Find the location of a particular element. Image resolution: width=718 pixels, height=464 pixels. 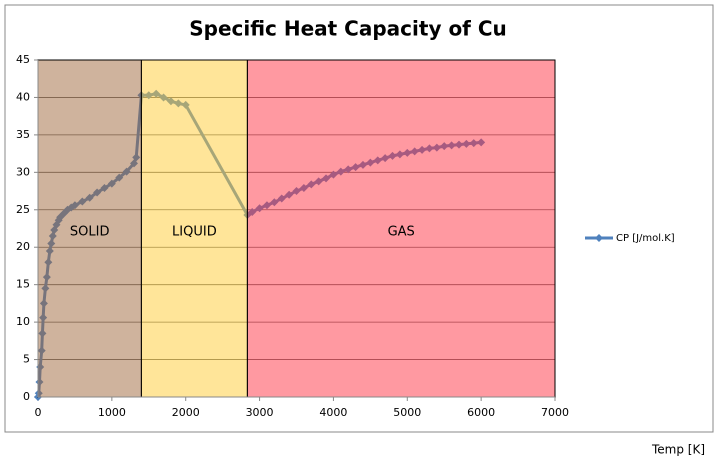

region-label: SOLID is located at coordinates (90, 232).